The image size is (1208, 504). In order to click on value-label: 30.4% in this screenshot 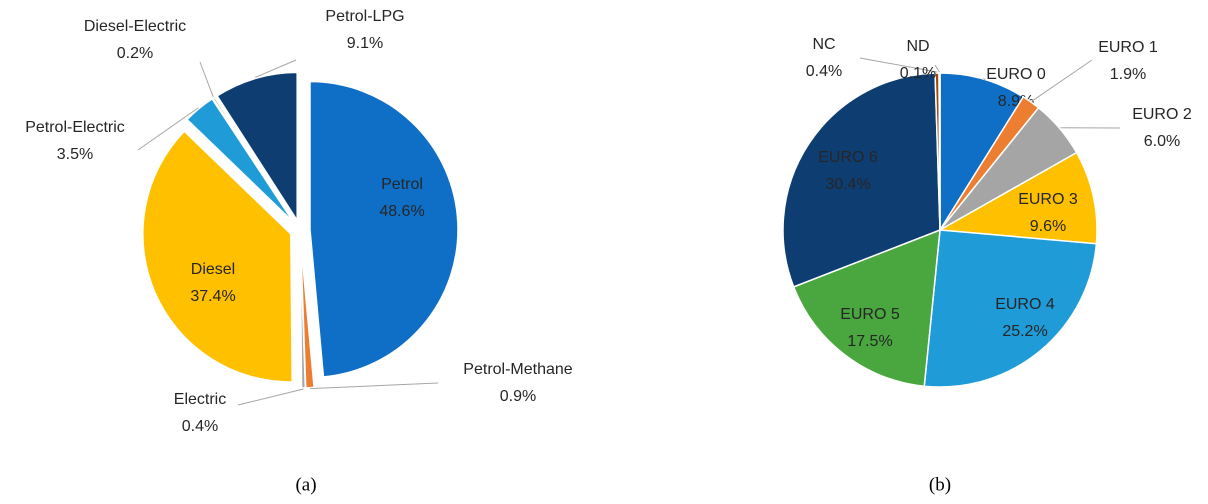, I will do `click(847, 184)`.